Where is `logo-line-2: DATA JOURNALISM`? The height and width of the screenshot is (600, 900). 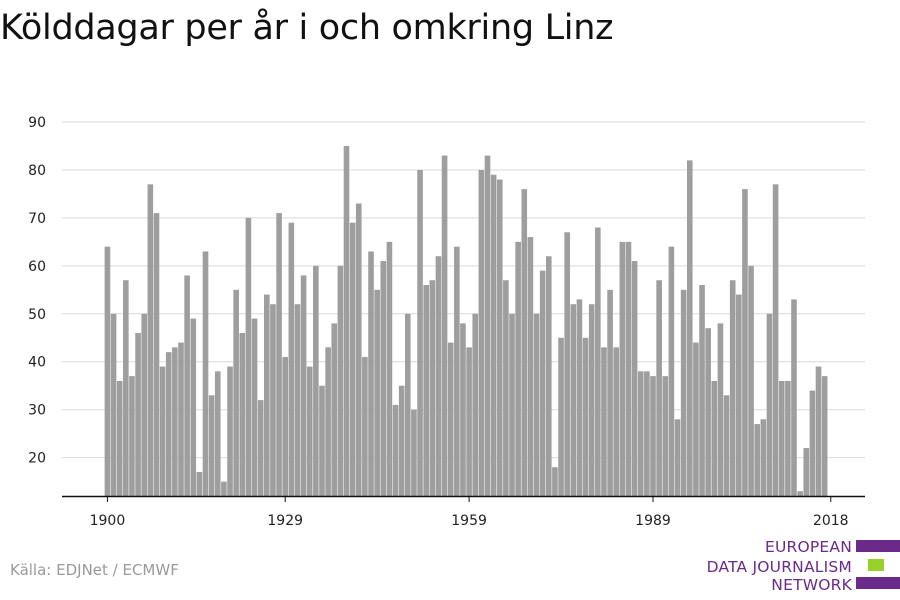 logo-line-2: DATA JOURNALISM is located at coordinates (779, 567).